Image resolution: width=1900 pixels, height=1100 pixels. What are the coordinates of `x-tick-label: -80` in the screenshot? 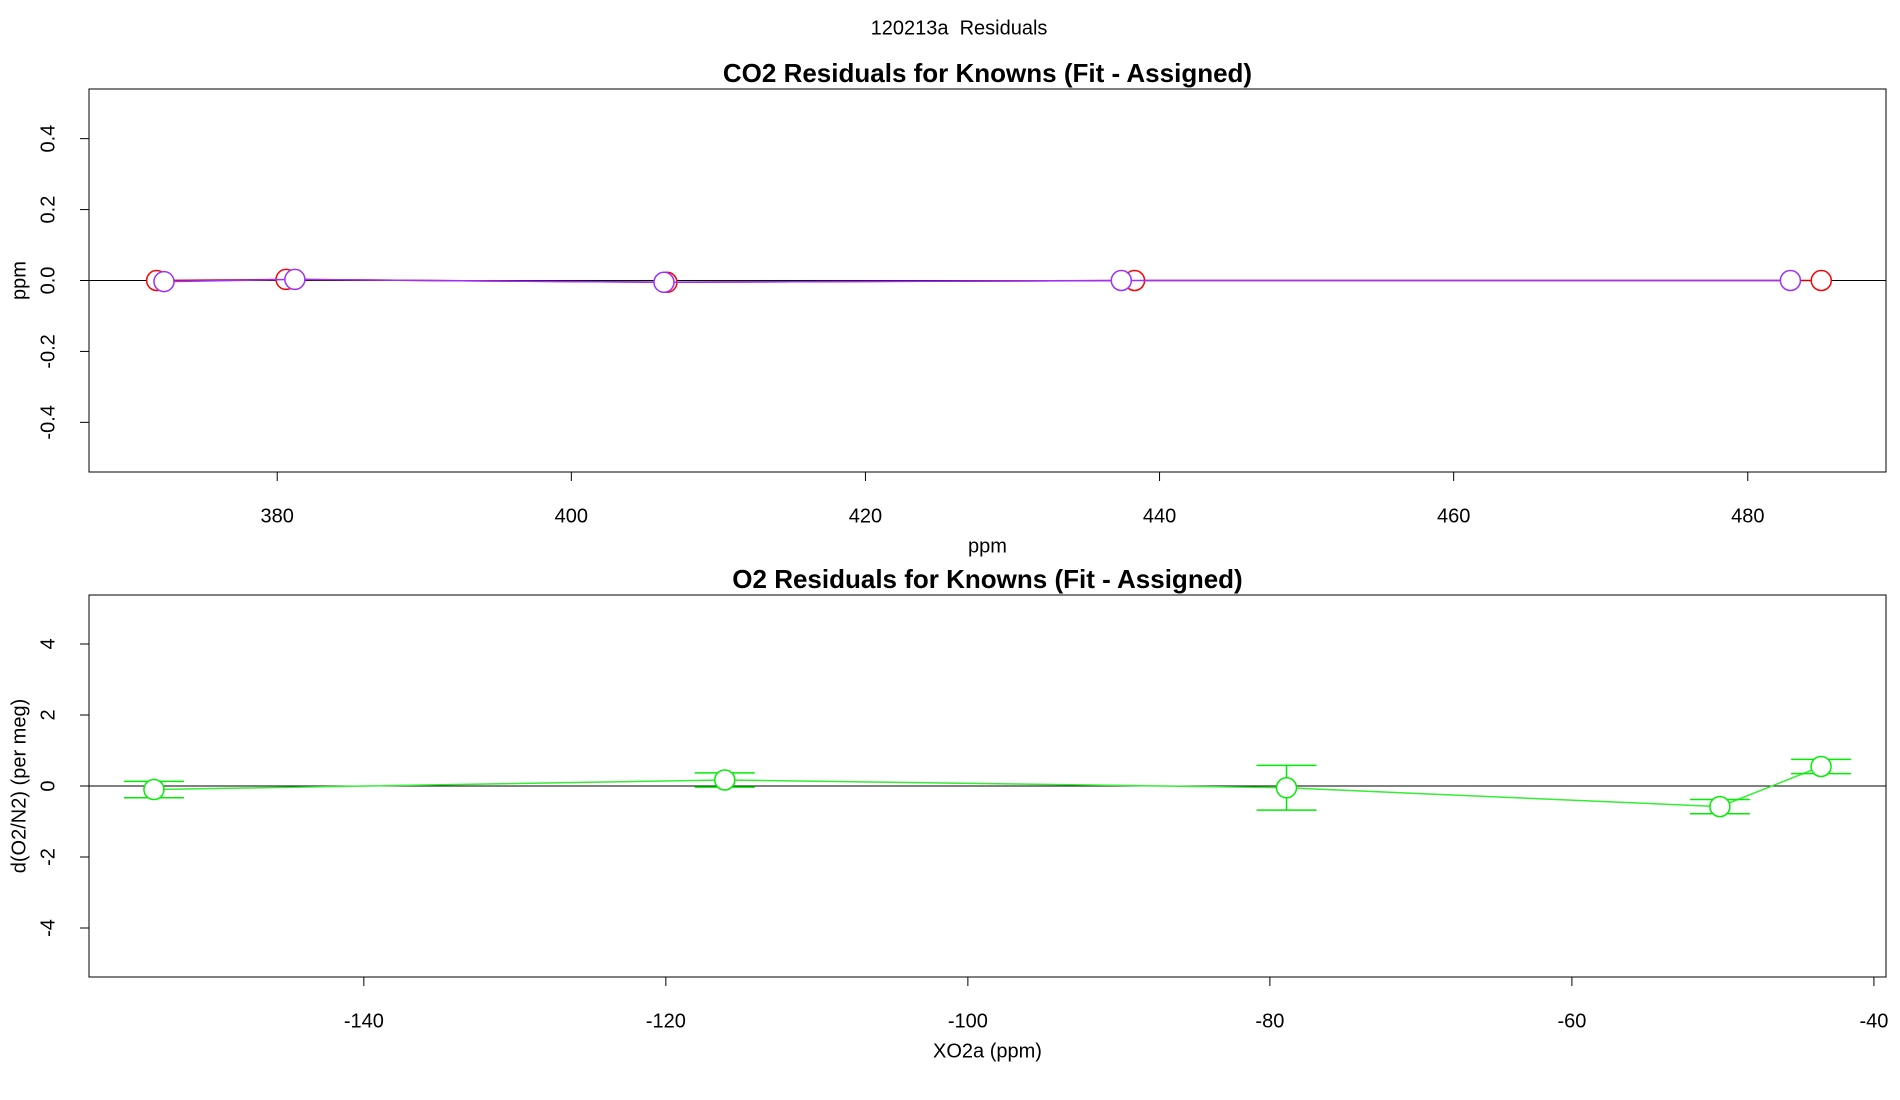 It's located at (1269, 1021).